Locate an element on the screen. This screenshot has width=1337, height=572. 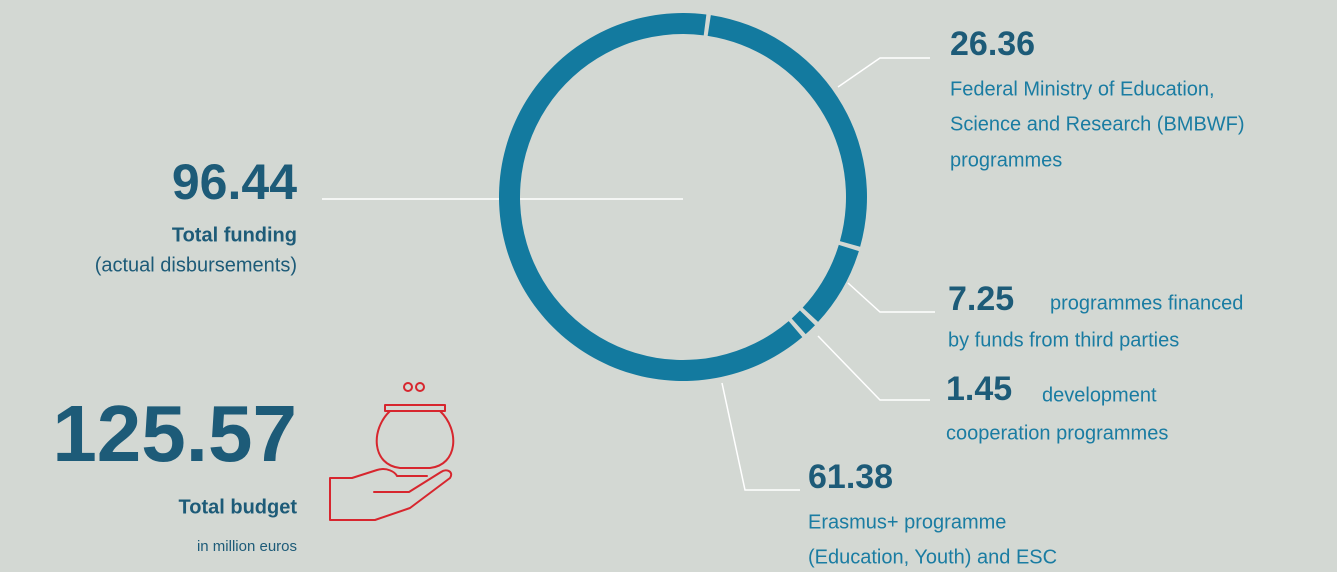
total-funding-note: (actual disbursements) is located at coordinates (196, 265).